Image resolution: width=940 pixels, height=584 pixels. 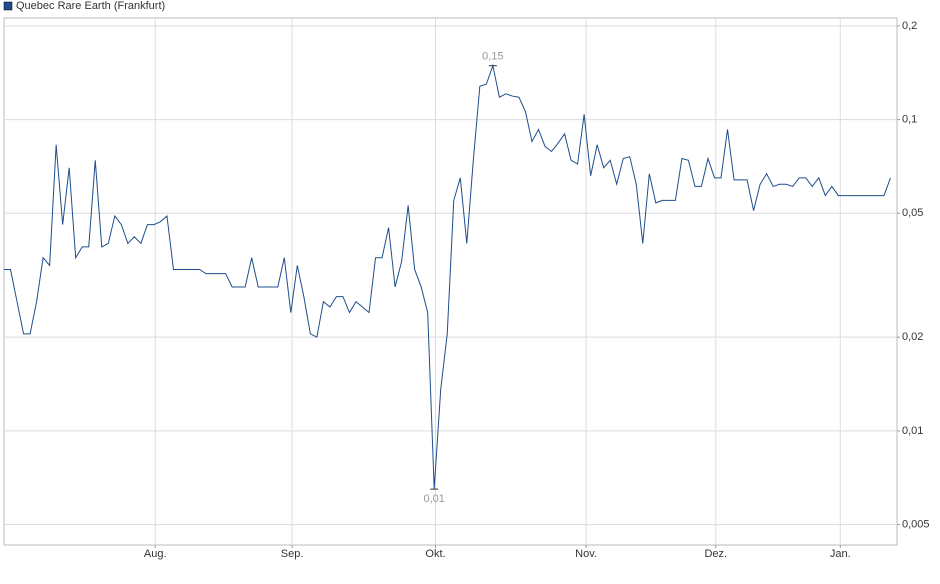 I want to click on x-tick-label: Sep., so click(x=292, y=554).